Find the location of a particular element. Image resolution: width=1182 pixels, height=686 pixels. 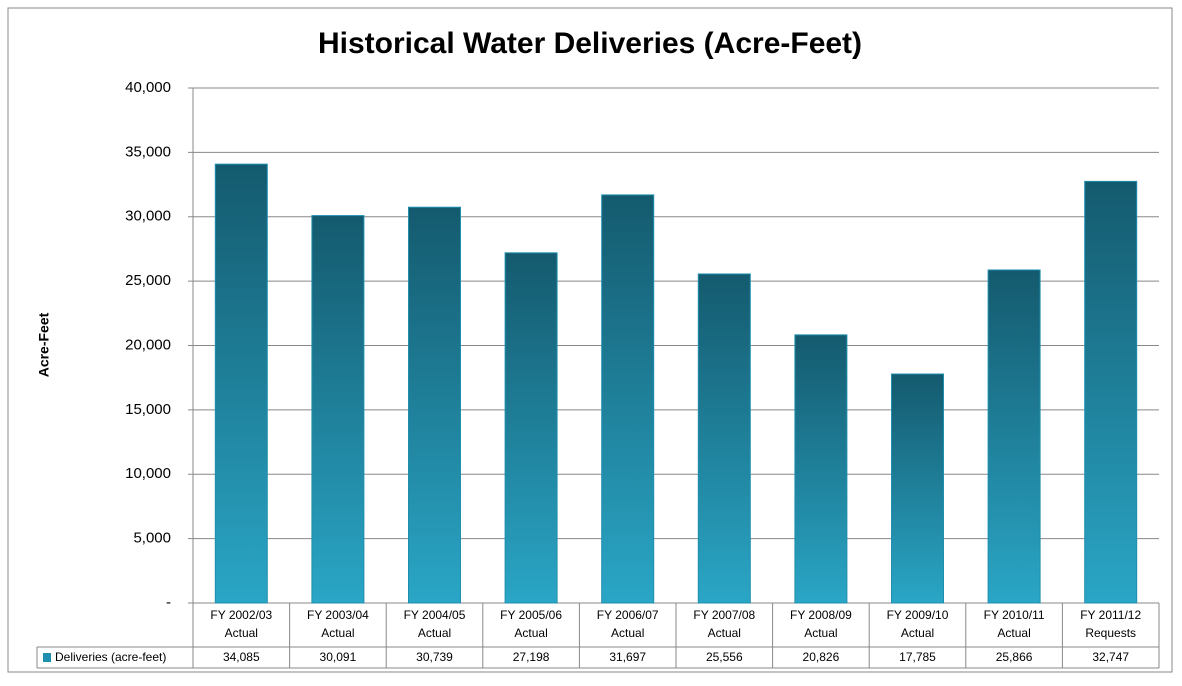

x-tick-label: FY 2007/08 is located at coordinates (724, 615).